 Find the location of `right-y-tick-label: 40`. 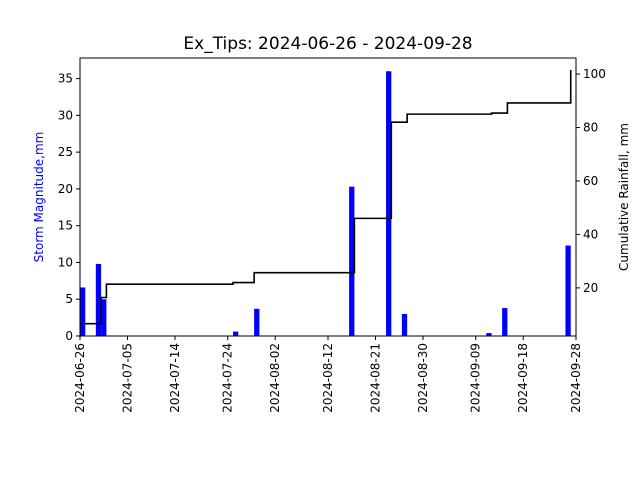

right-y-tick-label: 40 is located at coordinates (590, 234).